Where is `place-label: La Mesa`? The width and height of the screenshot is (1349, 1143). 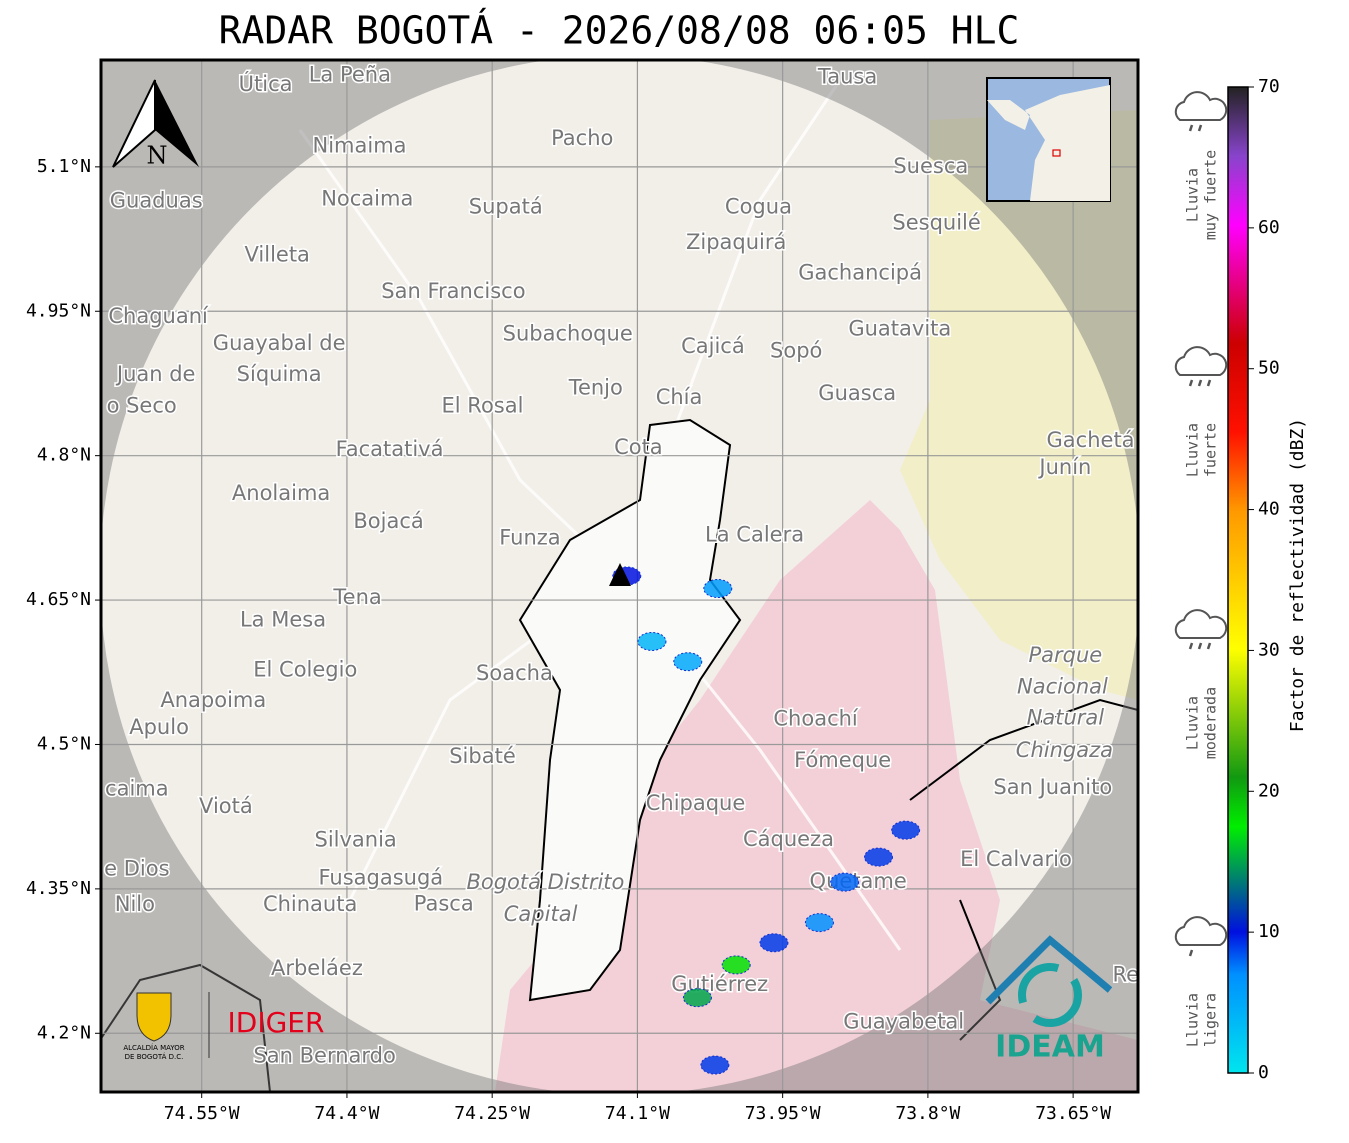 place-label: La Mesa is located at coordinates (283, 619).